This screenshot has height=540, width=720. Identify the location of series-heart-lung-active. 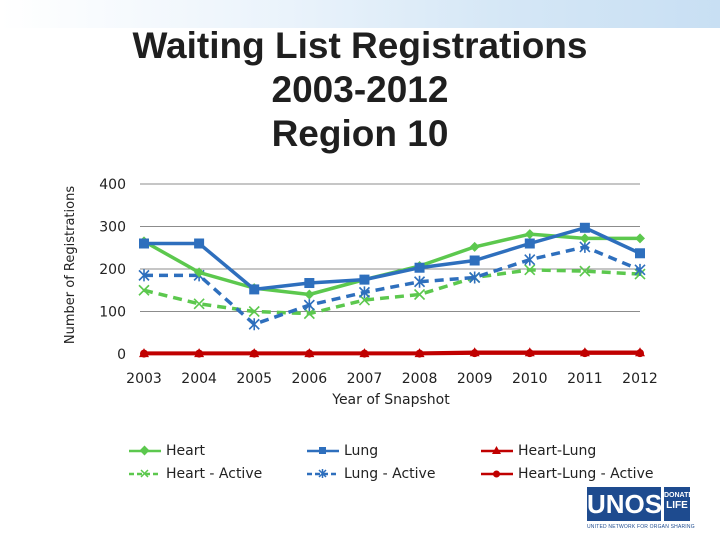
(392, 353).